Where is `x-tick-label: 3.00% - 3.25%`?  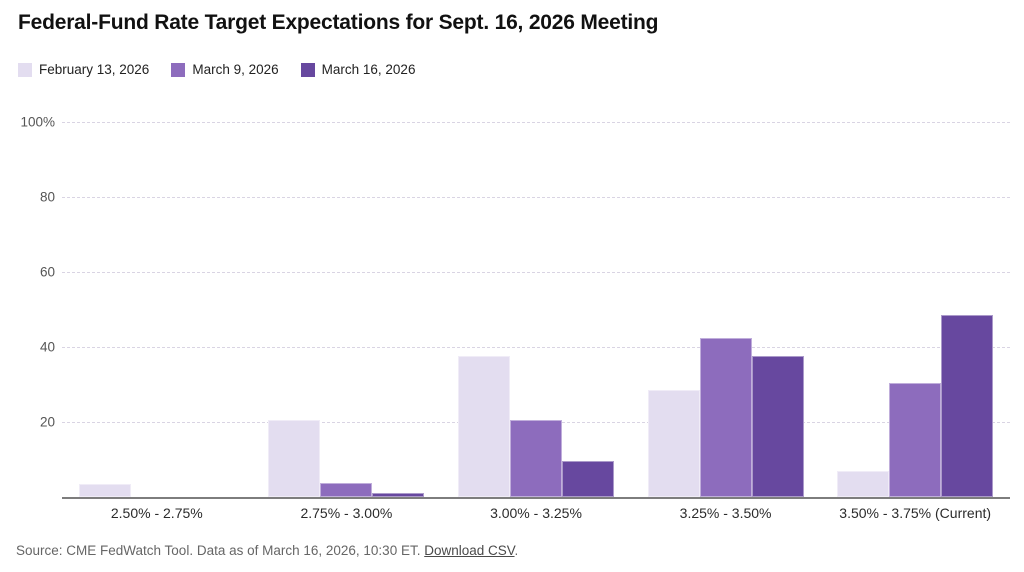
x-tick-label: 3.00% - 3.25% is located at coordinates (536, 513).